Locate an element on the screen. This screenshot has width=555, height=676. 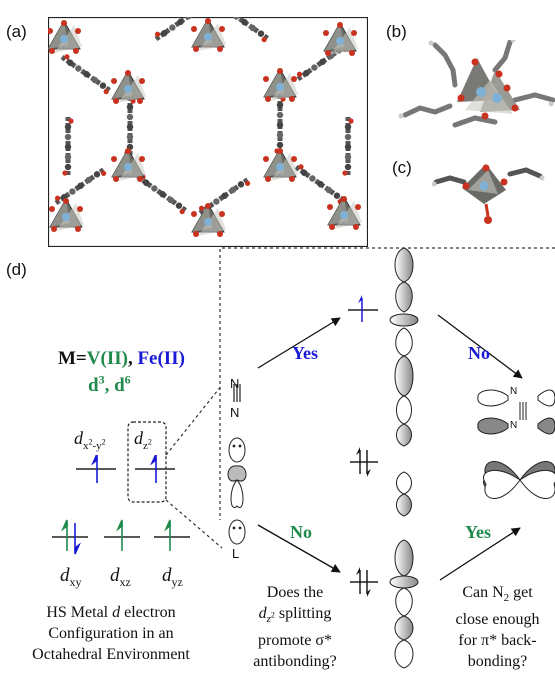
ligand-l: L is located at coordinates (236, 553).